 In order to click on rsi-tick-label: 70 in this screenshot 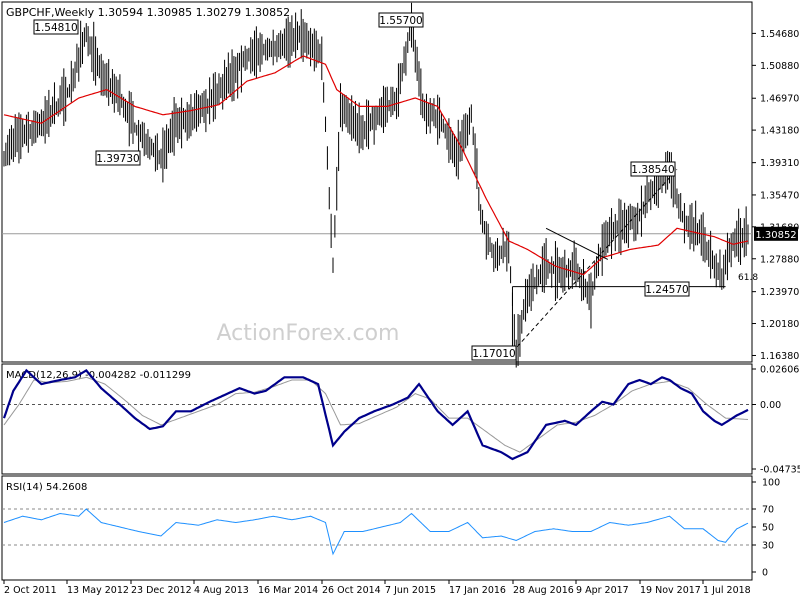, I will do `click(768, 510)`.